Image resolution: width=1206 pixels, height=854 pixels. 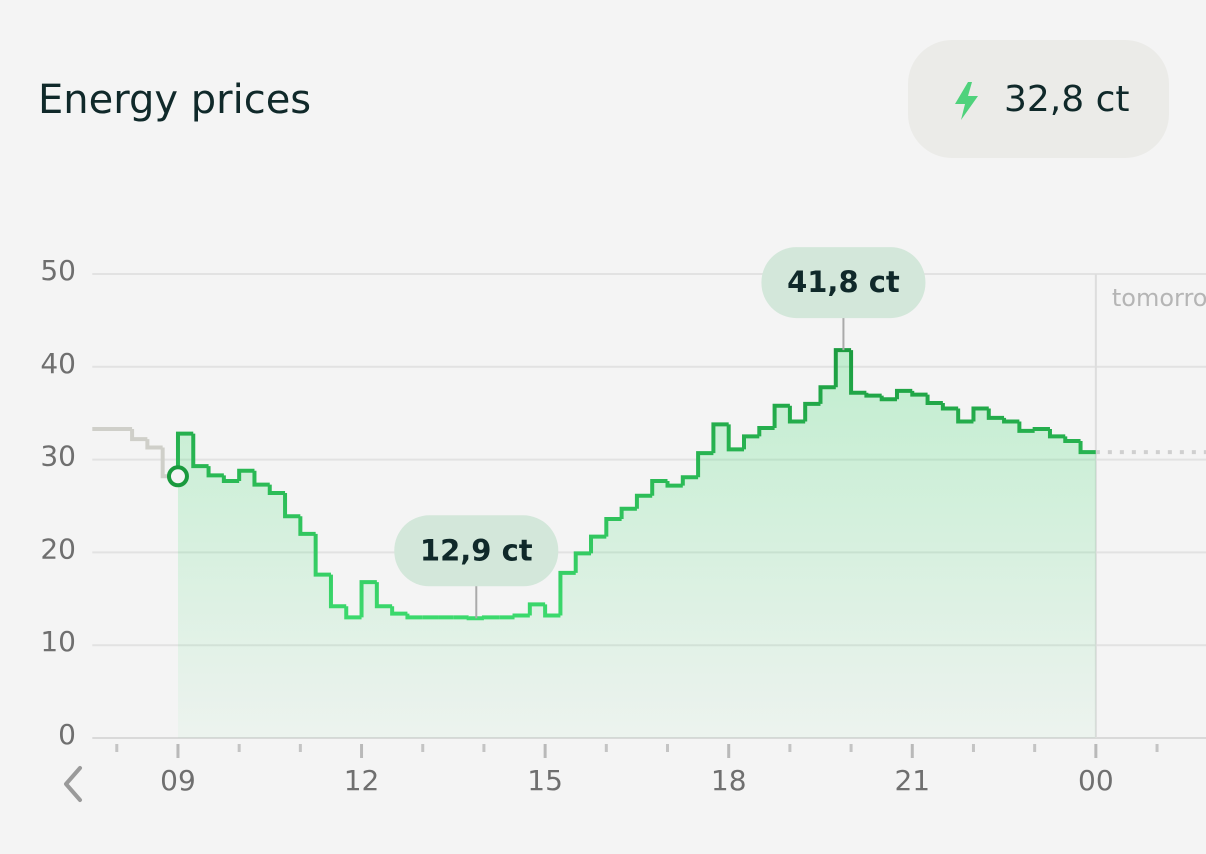 I want to click on x-tick-label: 21, so click(x=912, y=780).